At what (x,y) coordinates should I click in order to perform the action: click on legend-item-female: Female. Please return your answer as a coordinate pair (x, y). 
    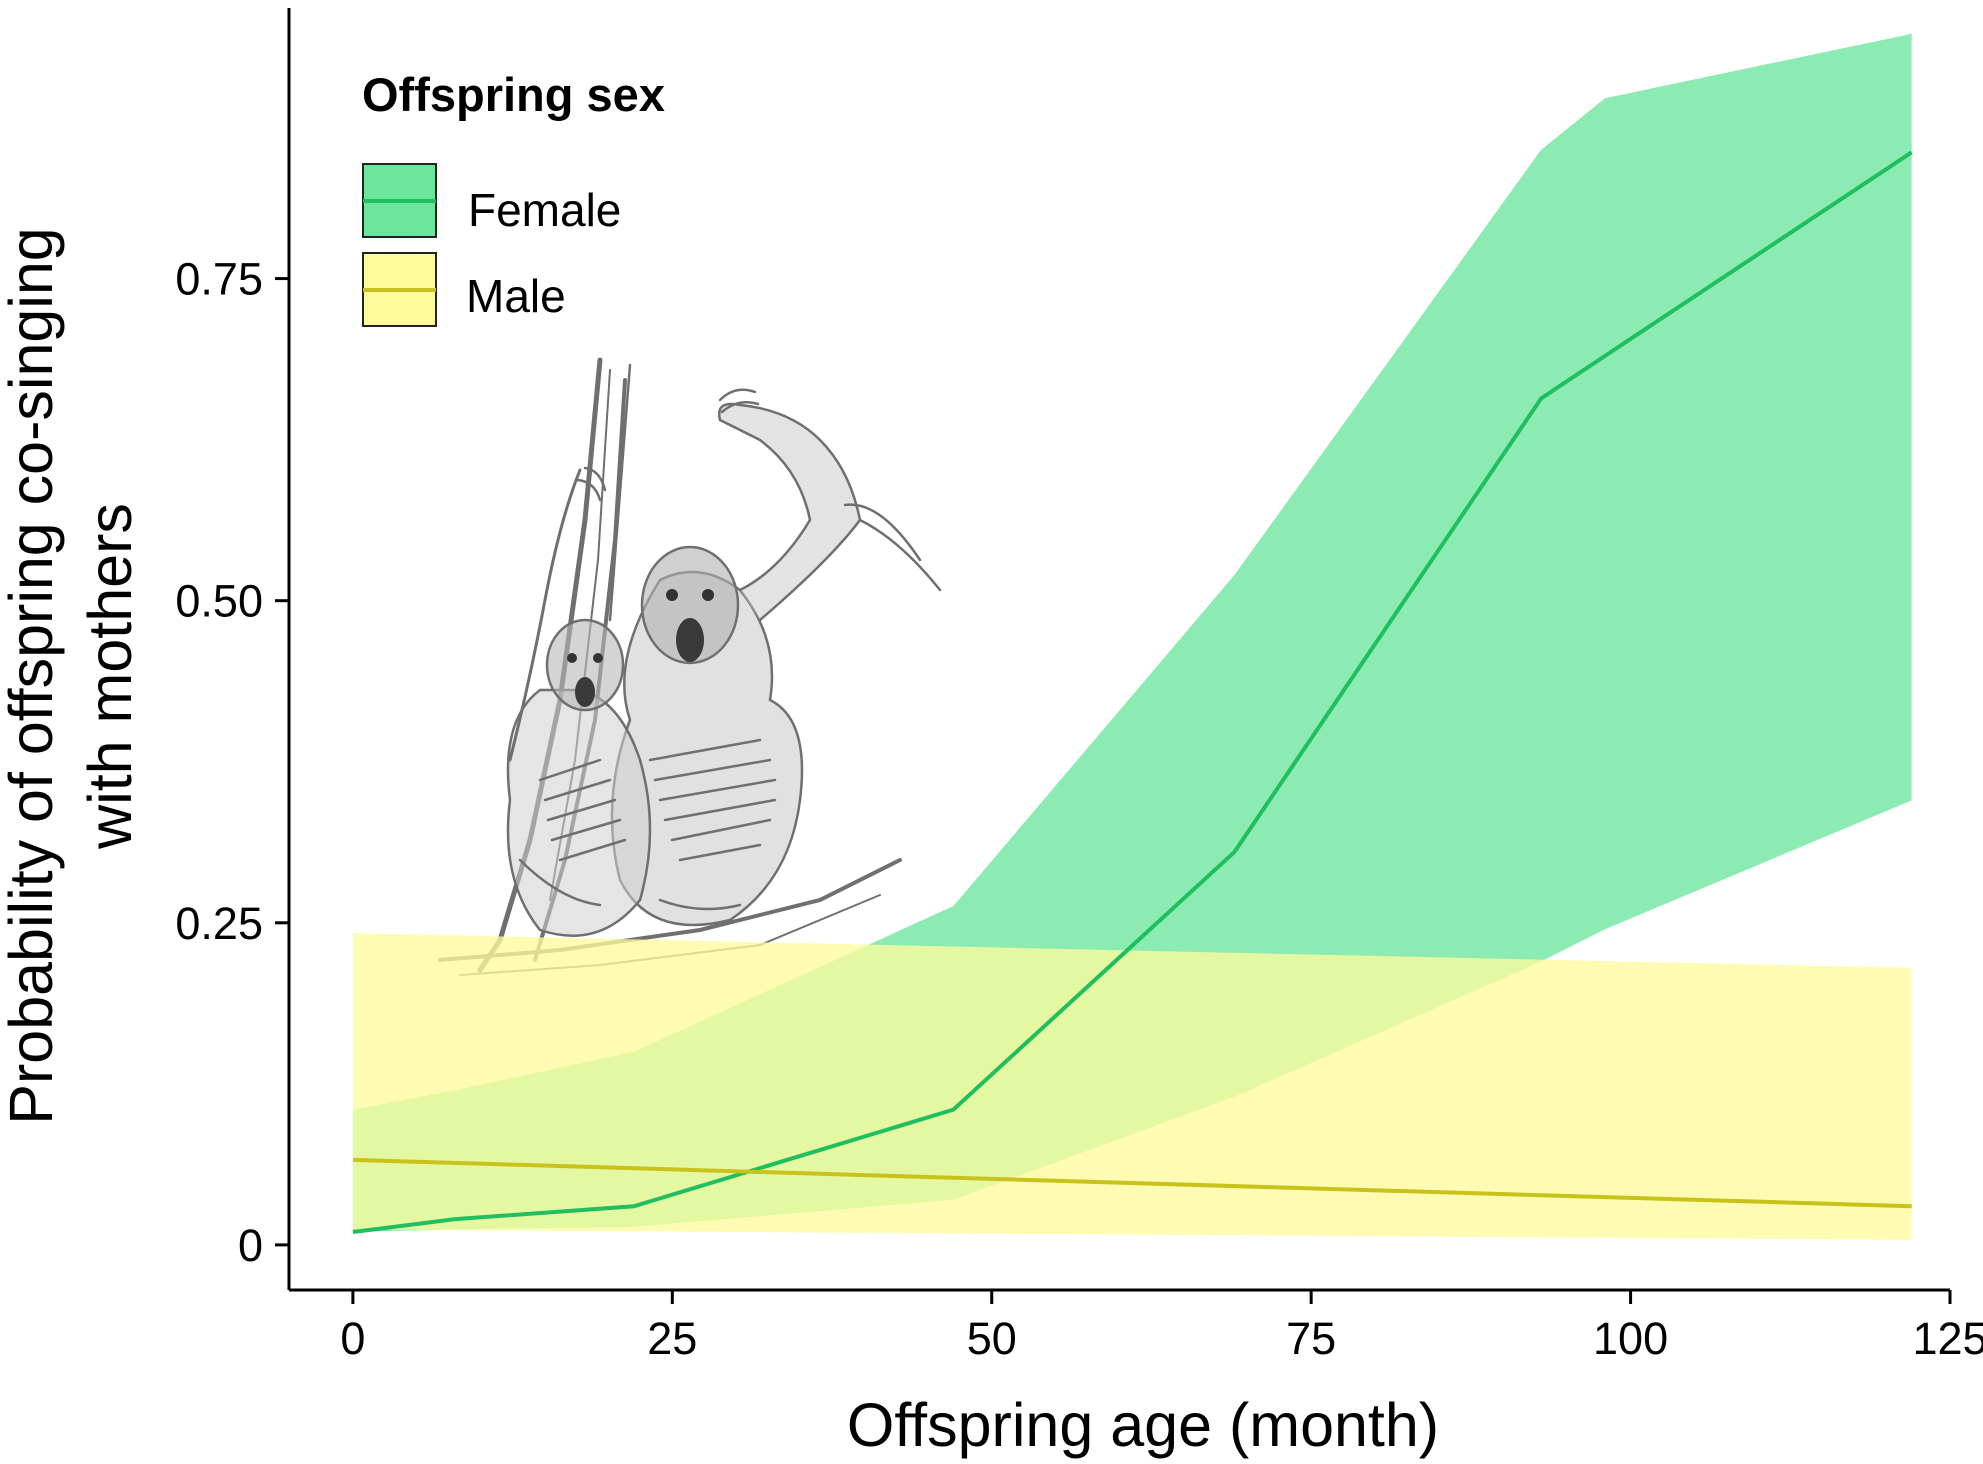
    Looking at the image, I should click on (491, 200).